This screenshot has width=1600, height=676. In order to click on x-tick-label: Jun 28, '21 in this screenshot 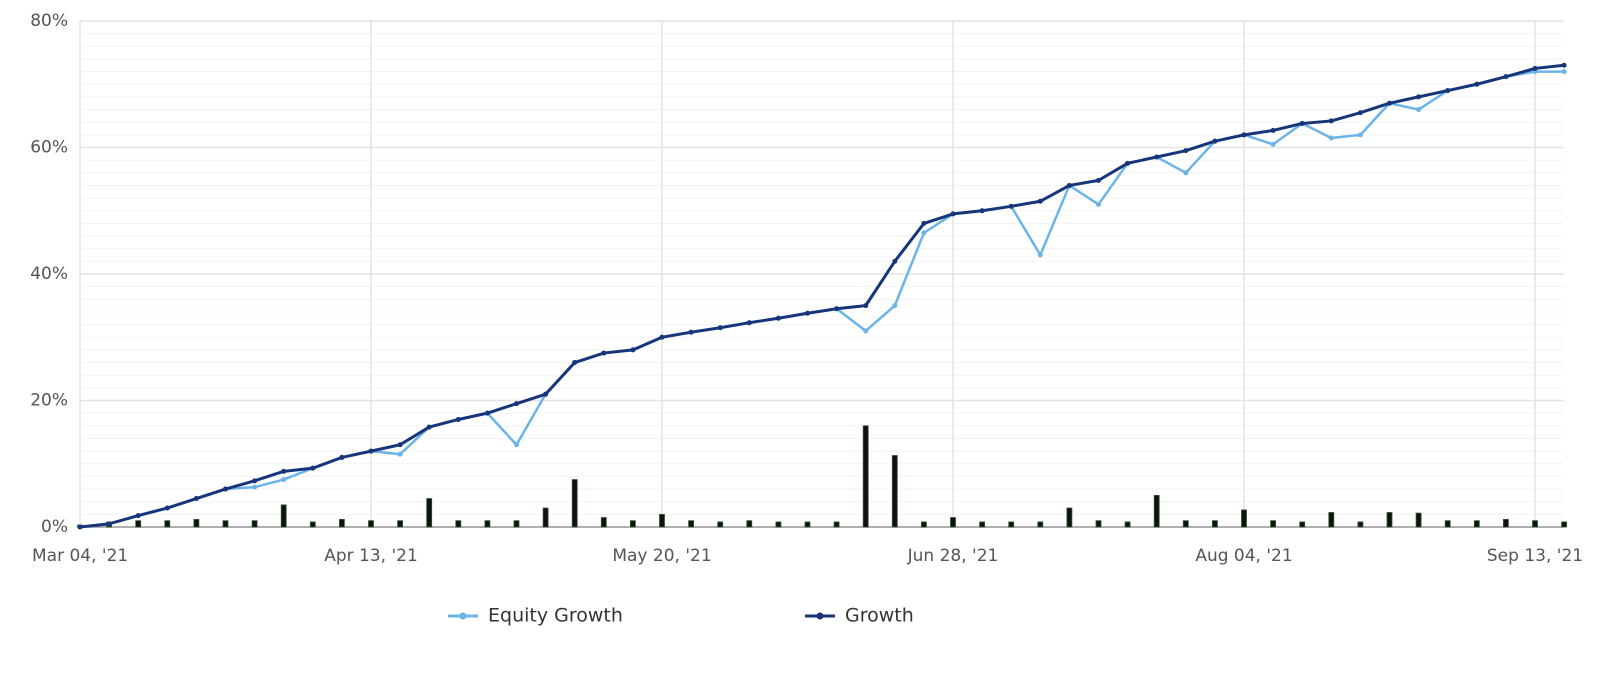, I will do `click(953, 556)`.